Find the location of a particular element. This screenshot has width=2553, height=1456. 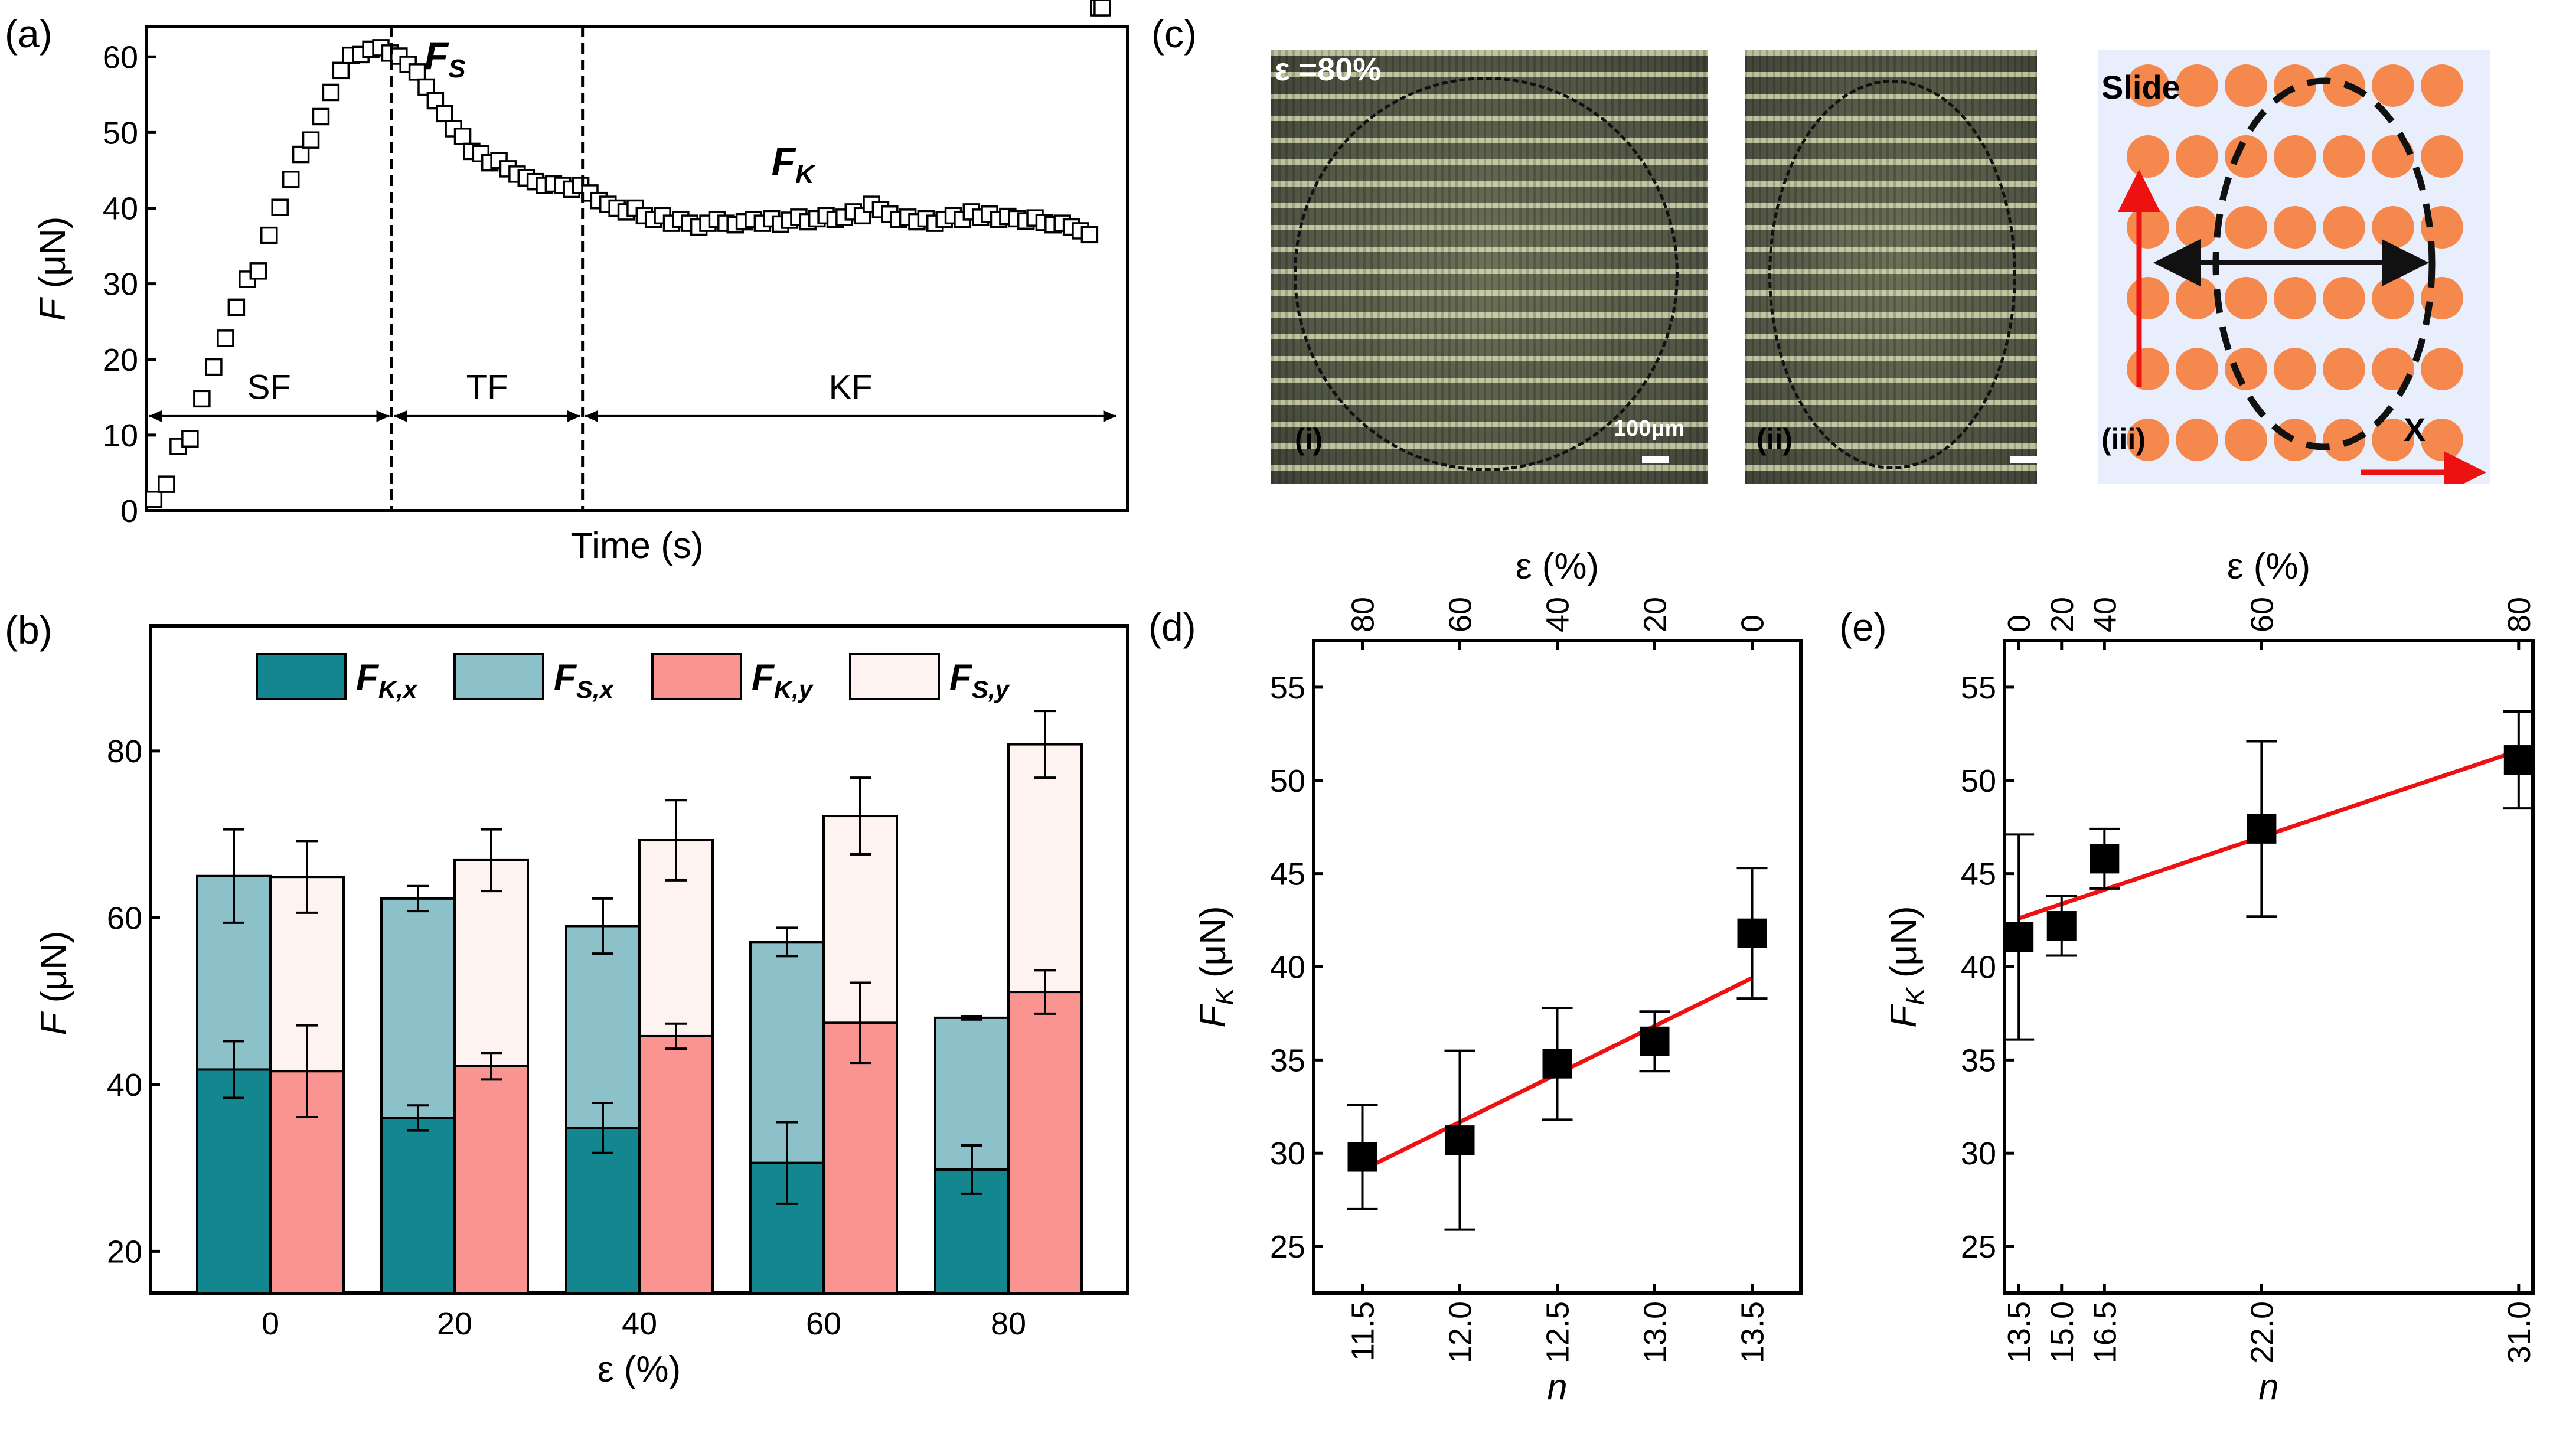

panel-label-d: (d) is located at coordinates (1172, 627).